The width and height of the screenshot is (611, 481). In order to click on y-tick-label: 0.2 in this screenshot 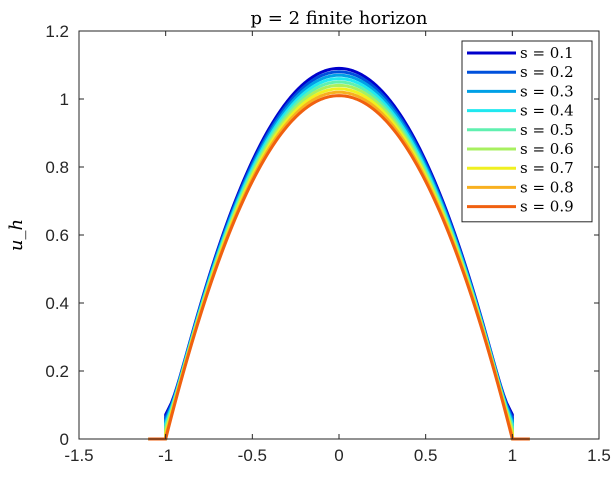, I will do `click(57, 371)`.